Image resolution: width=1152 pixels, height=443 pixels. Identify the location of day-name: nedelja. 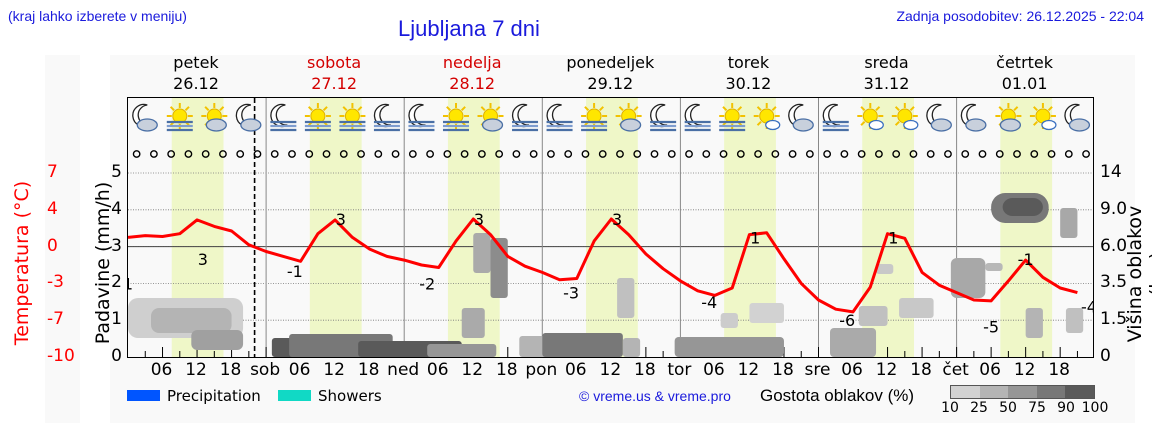
(472, 62).